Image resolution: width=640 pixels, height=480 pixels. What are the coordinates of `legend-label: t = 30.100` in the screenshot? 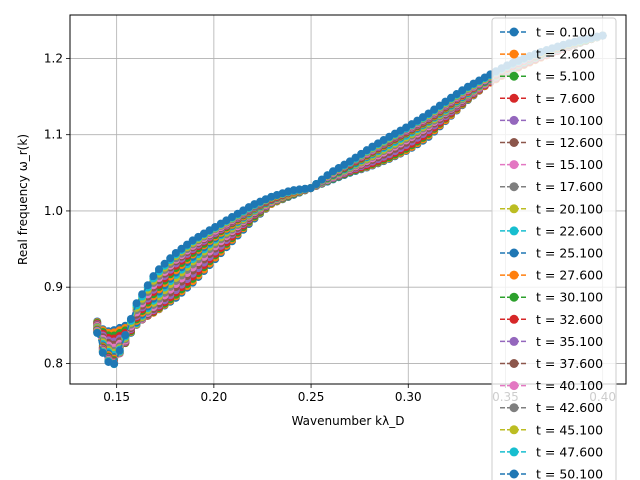 It's located at (569, 297).